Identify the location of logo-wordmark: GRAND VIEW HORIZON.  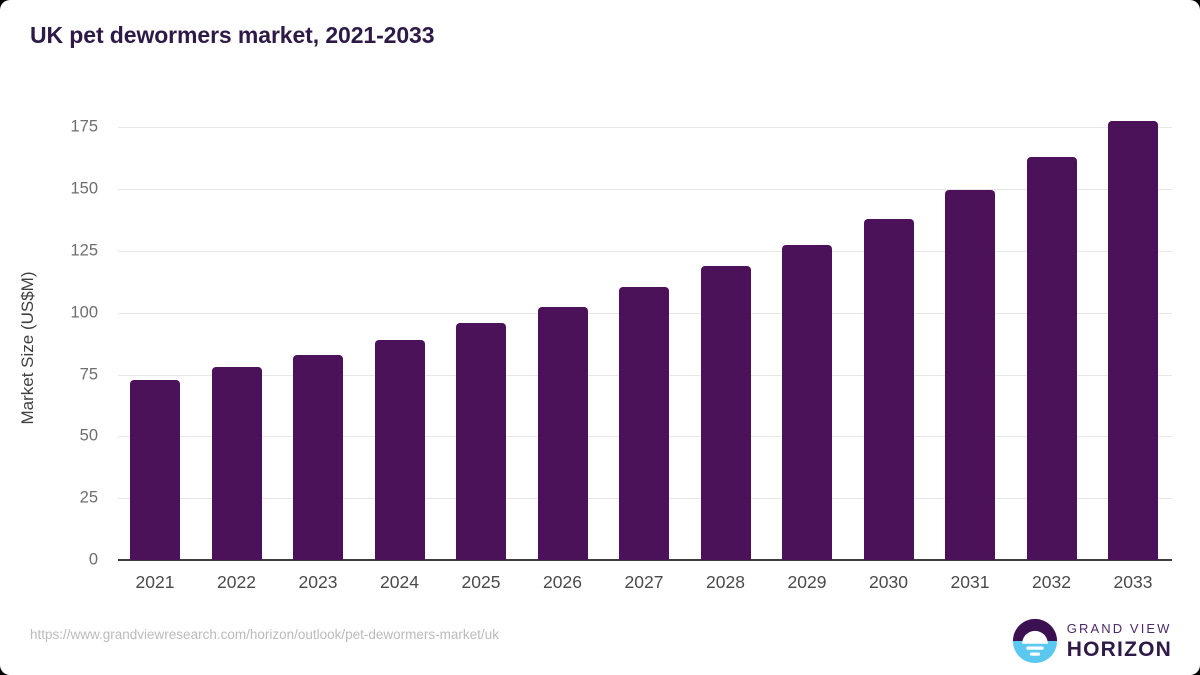
(1119, 641).